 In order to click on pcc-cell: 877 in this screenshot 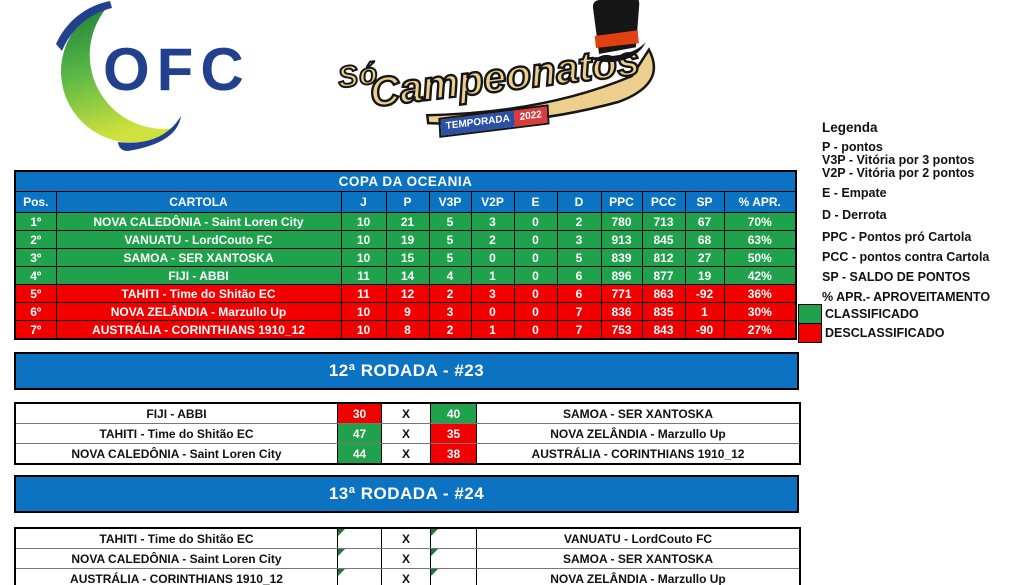, I will do `click(663, 275)`.